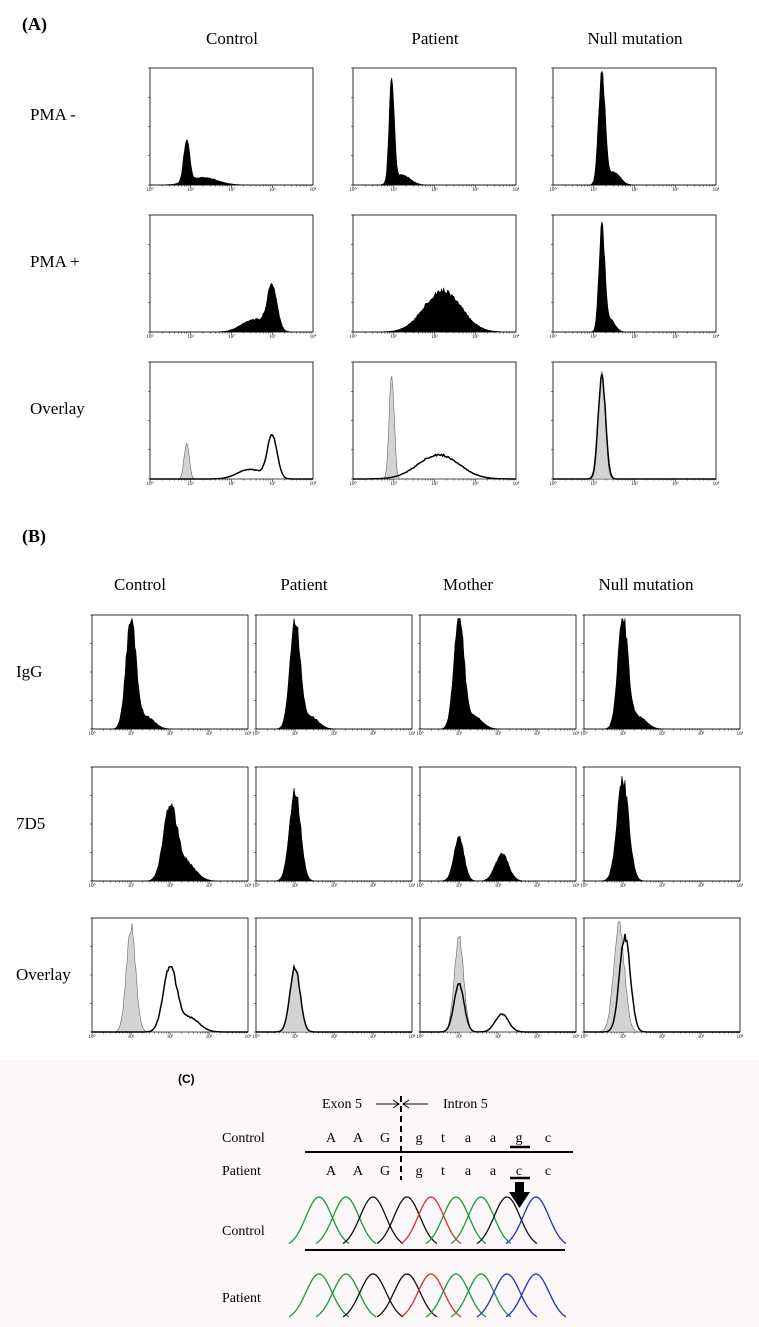 Image resolution: width=759 pixels, height=1327 pixels. Describe the element at coordinates (519, 1195) in the screenshot. I see `mutation-arrow` at that location.